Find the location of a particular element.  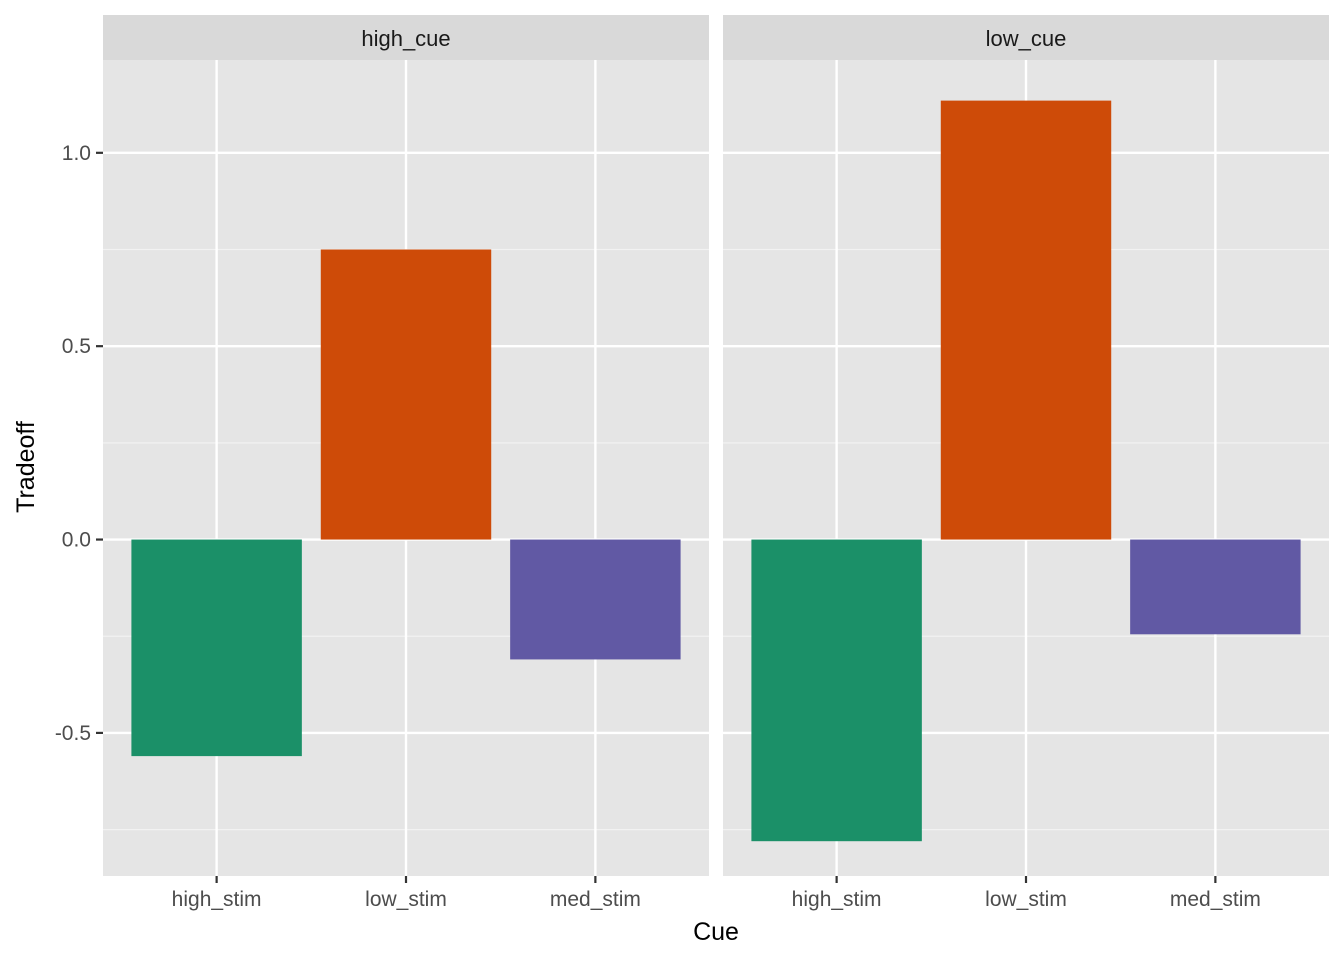

facet-strip-label: high_cue is located at coordinates (405, 38).